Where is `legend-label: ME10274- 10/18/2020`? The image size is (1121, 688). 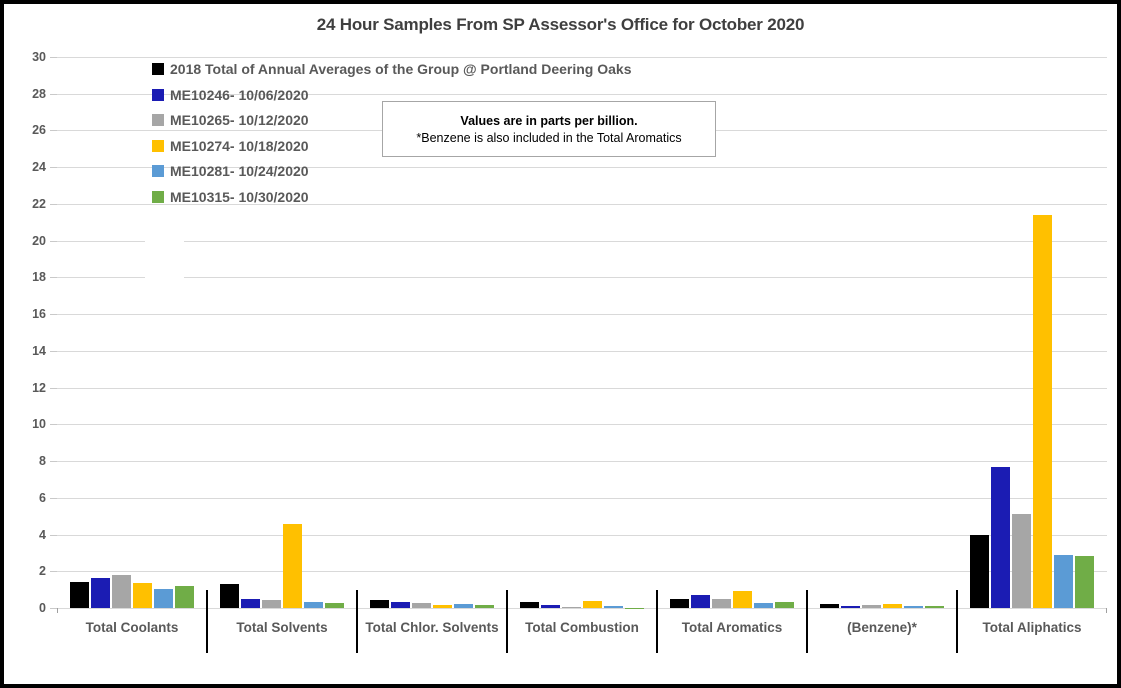
legend-label: ME10274- 10/18/2020 is located at coordinates (239, 145).